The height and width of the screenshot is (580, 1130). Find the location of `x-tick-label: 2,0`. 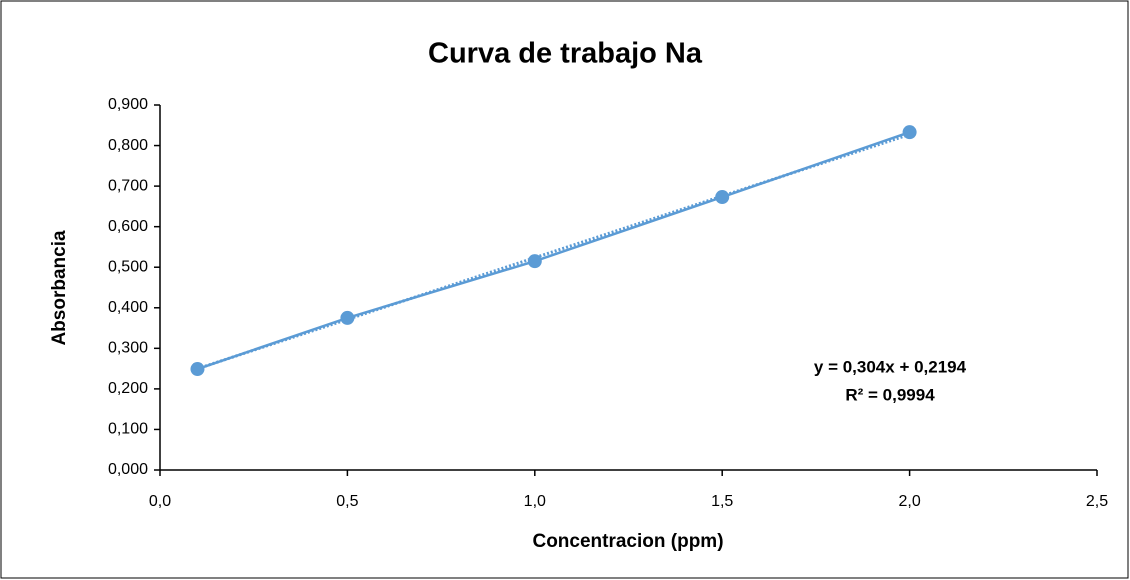

x-tick-label: 2,0 is located at coordinates (909, 501).